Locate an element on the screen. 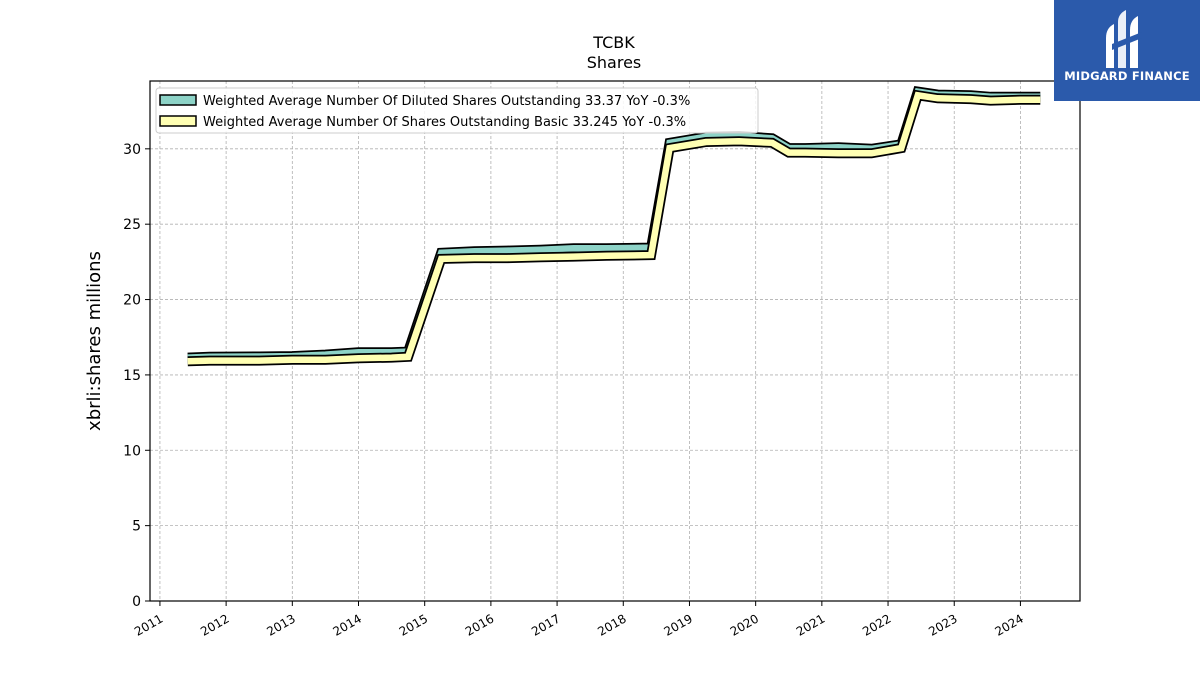 This screenshot has height=675, width=1200. x-tick-label: 2011 is located at coordinates (148, 624).